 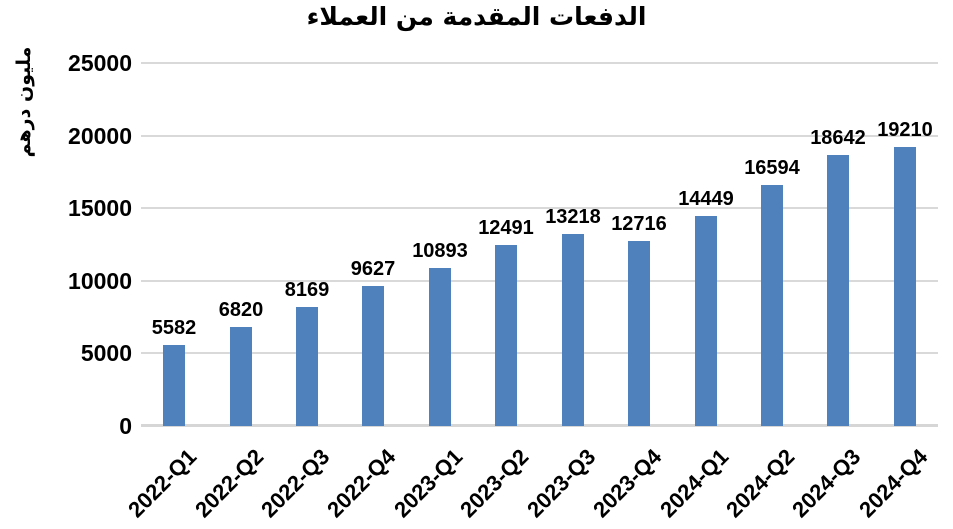 What do you see at coordinates (573, 330) in the screenshot?
I see `bar-2023-Q3` at bounding box center [573, 330].